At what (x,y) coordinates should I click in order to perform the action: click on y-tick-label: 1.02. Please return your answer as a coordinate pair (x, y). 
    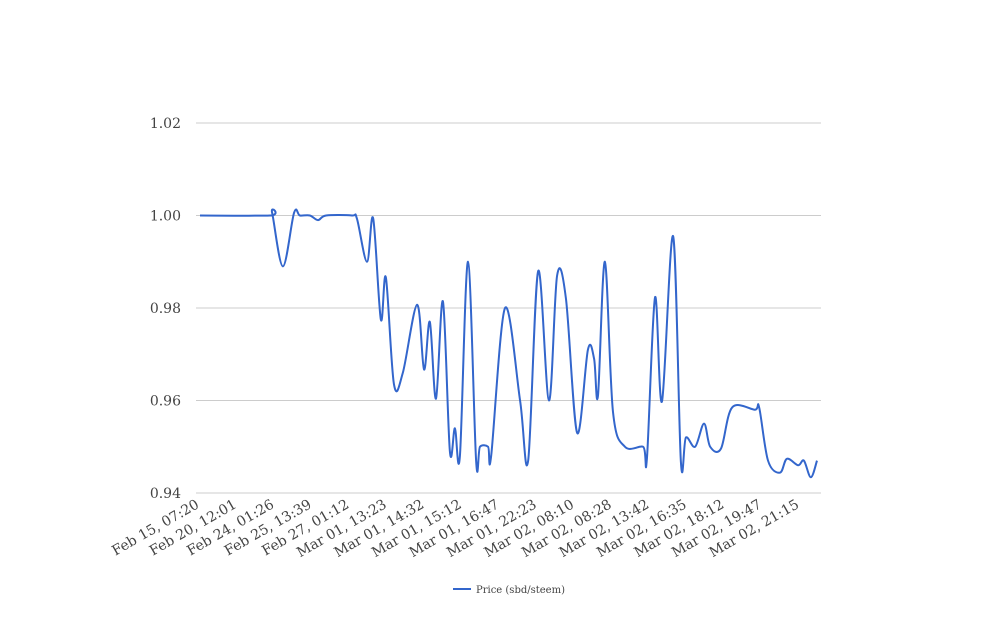
    Looking at the image, I should click on (165, 124).